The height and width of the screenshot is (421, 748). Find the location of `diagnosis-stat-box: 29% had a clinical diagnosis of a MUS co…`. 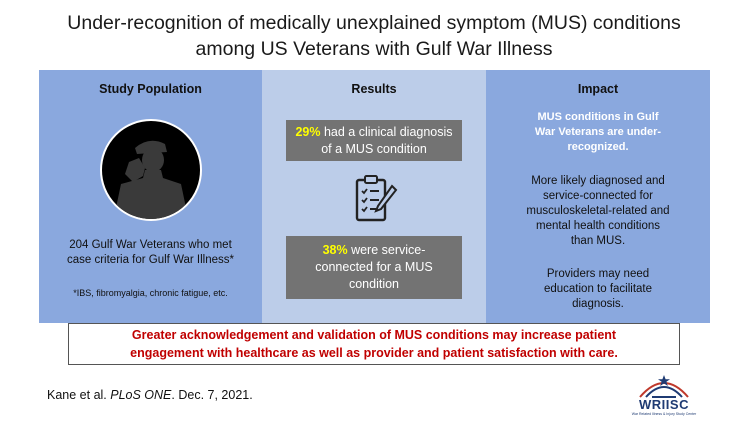

diagnosis-stat-box: 29% had a clinical diagnosis of a MUS co… is located at coordinates (374, 140).